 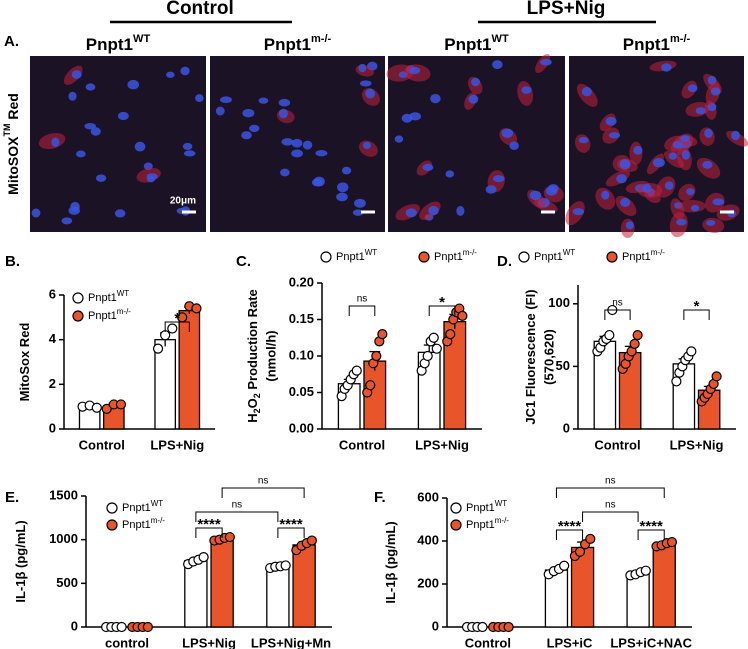 What do you see at coordinates (301, 427) in the screenshot?
I see `y-tick-label: 0.00` at bounding box center [301, 427].